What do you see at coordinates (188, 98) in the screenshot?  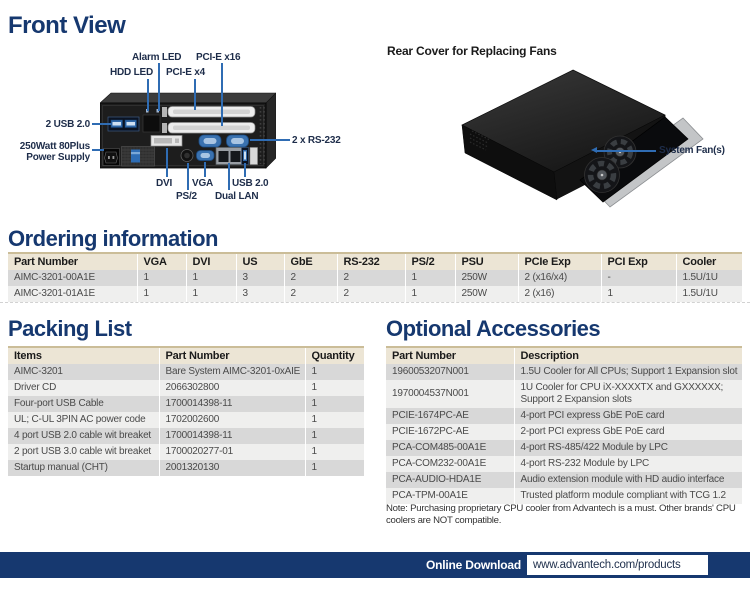 I see `chassis-top-face` at bounding box center [188, 98].